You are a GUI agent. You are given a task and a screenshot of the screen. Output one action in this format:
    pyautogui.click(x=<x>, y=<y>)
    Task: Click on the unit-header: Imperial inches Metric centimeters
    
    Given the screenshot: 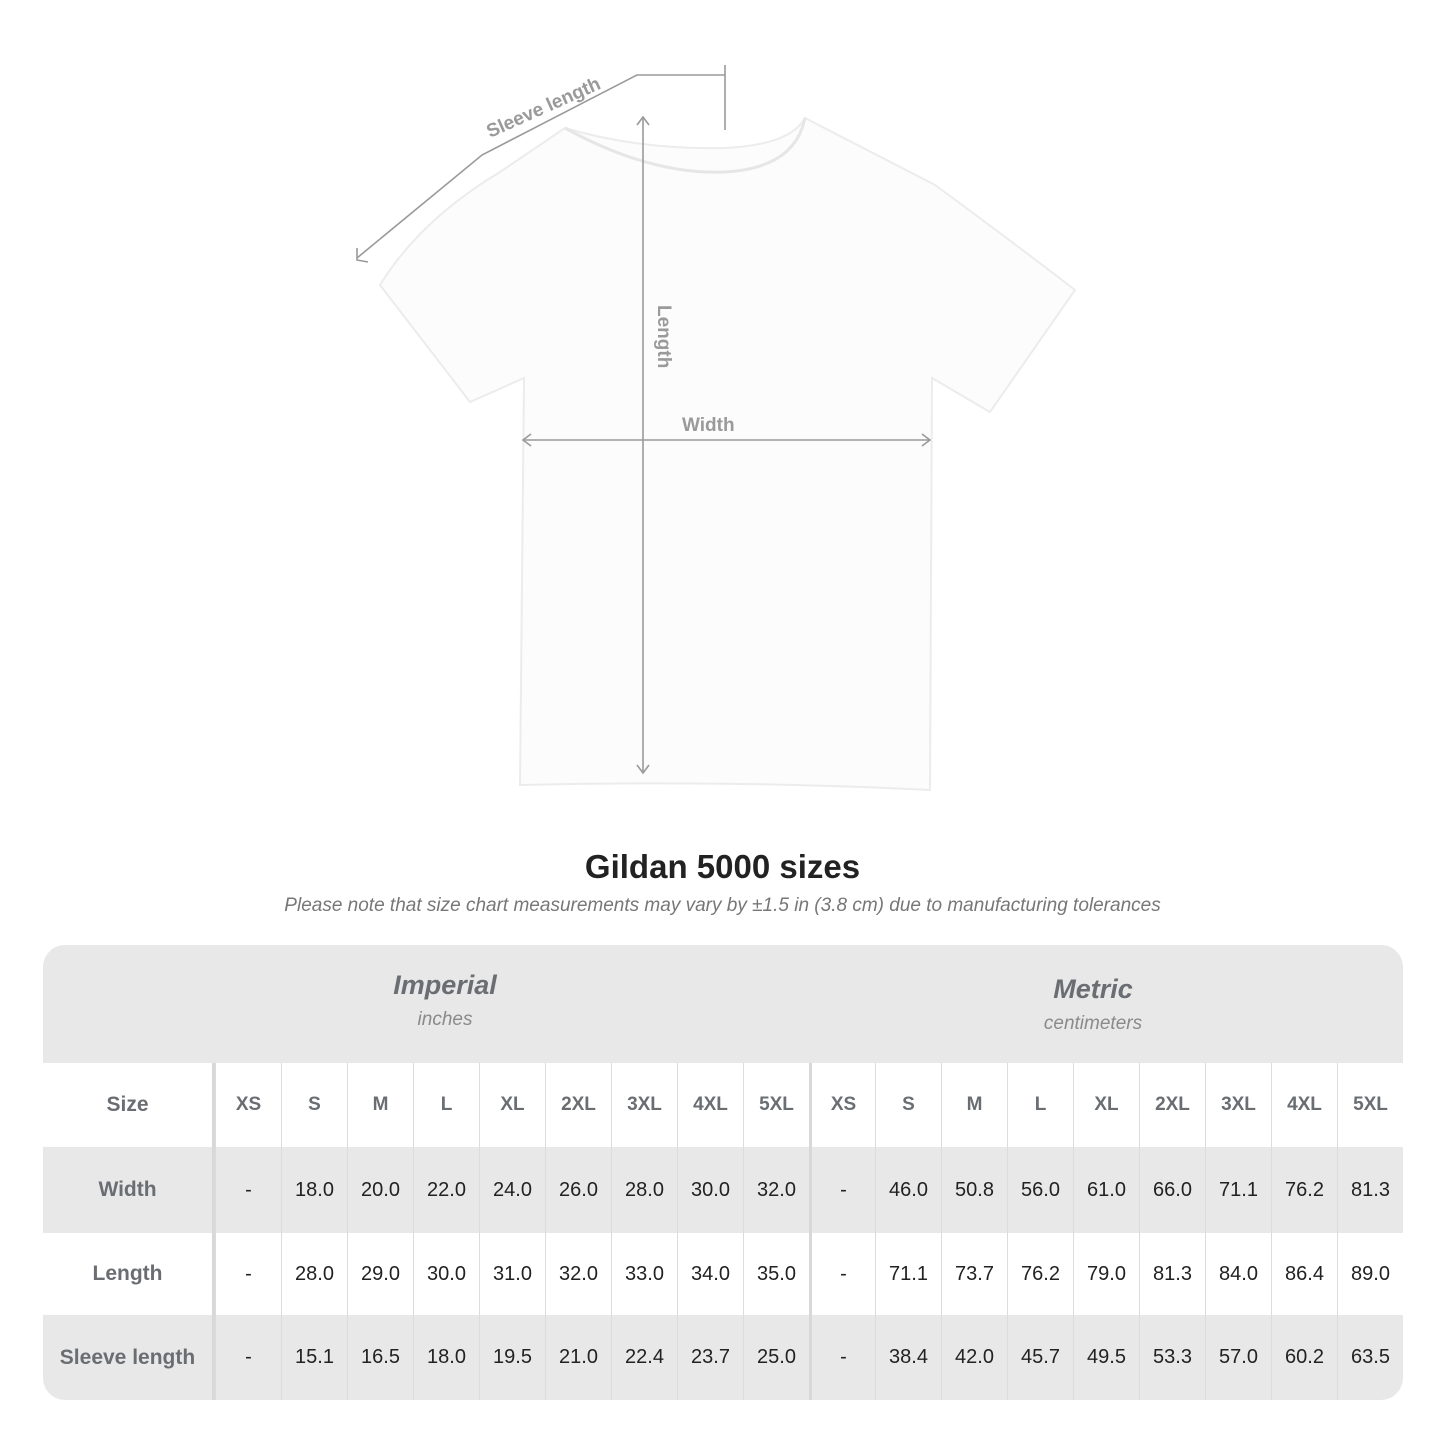 What is the action you would take?
    pyautogui.click(x=723, y=1004)
    